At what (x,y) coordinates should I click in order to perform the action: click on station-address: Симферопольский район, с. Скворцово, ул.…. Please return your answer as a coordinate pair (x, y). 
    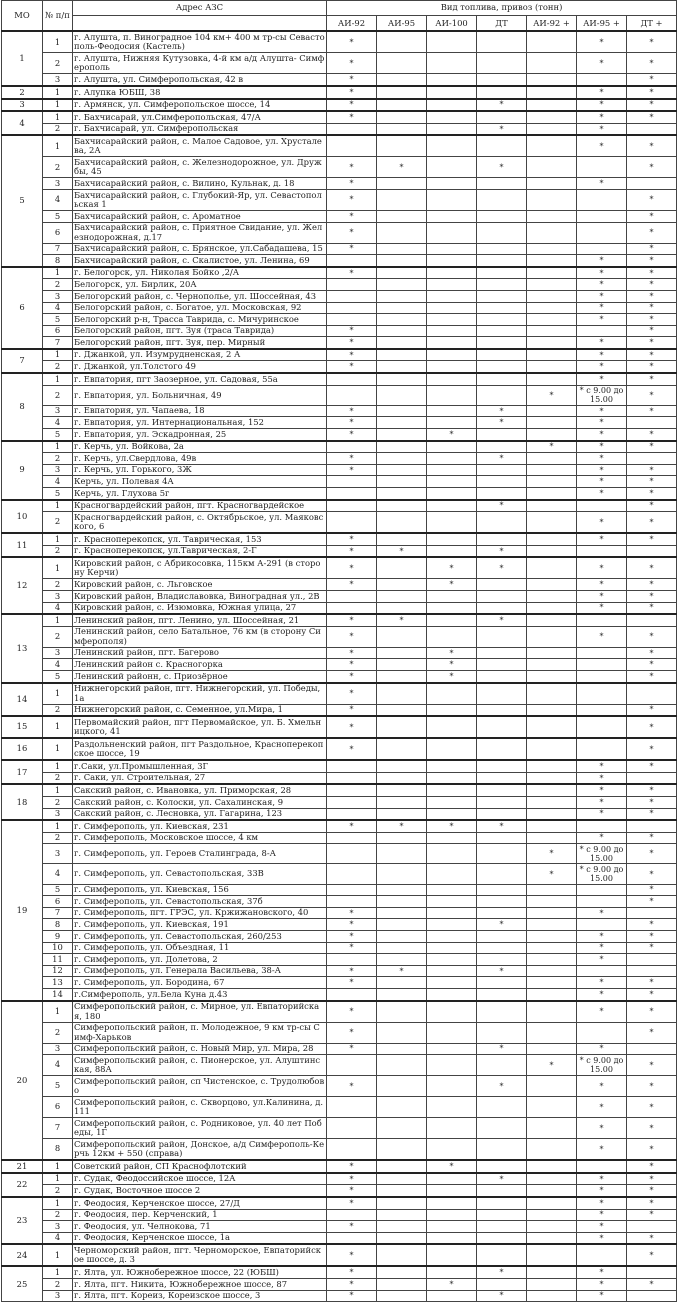
    Looking at the image, I should click on (199, 1107).